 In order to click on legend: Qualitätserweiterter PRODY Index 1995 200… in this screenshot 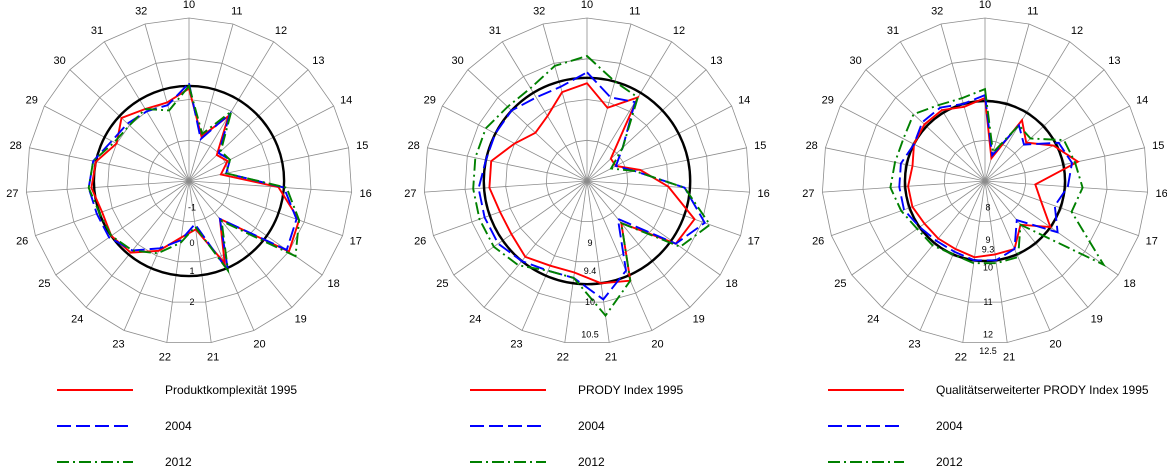, I will do `click(988, 425)`.